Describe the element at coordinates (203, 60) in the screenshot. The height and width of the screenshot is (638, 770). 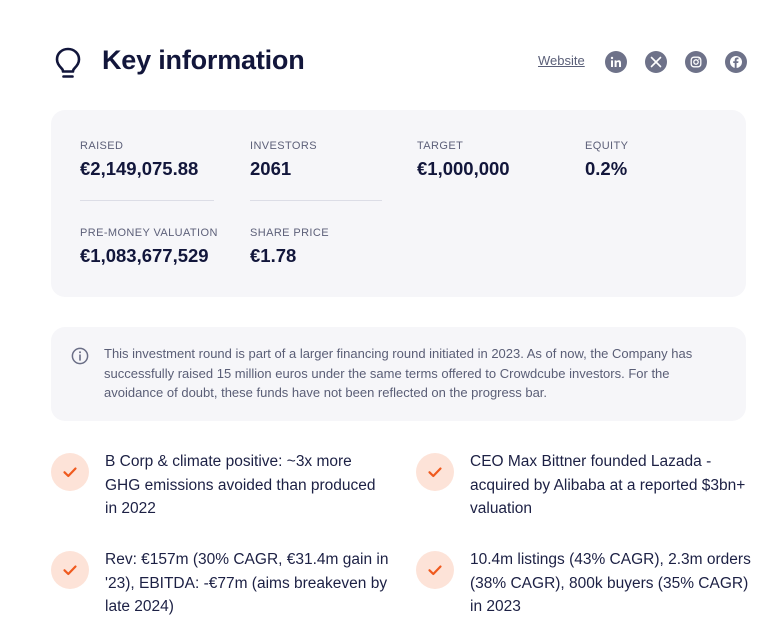
I see `page-title: Key information` at that location.